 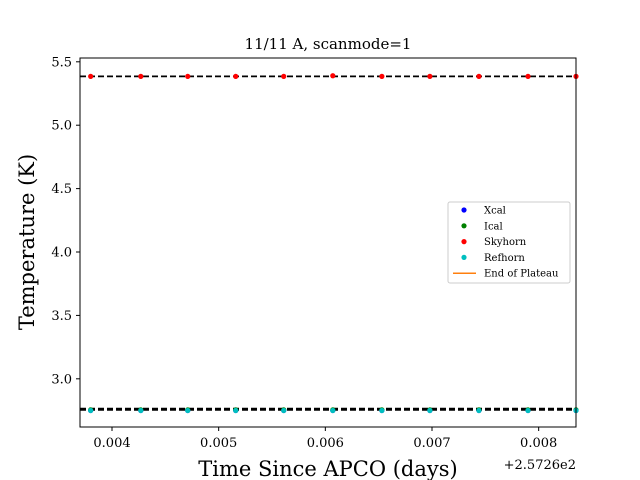 What do you see at coordinates (61, 62) in the screenshot?
I see `y-tick-label: 5.5` at bounding box center [61, 62].